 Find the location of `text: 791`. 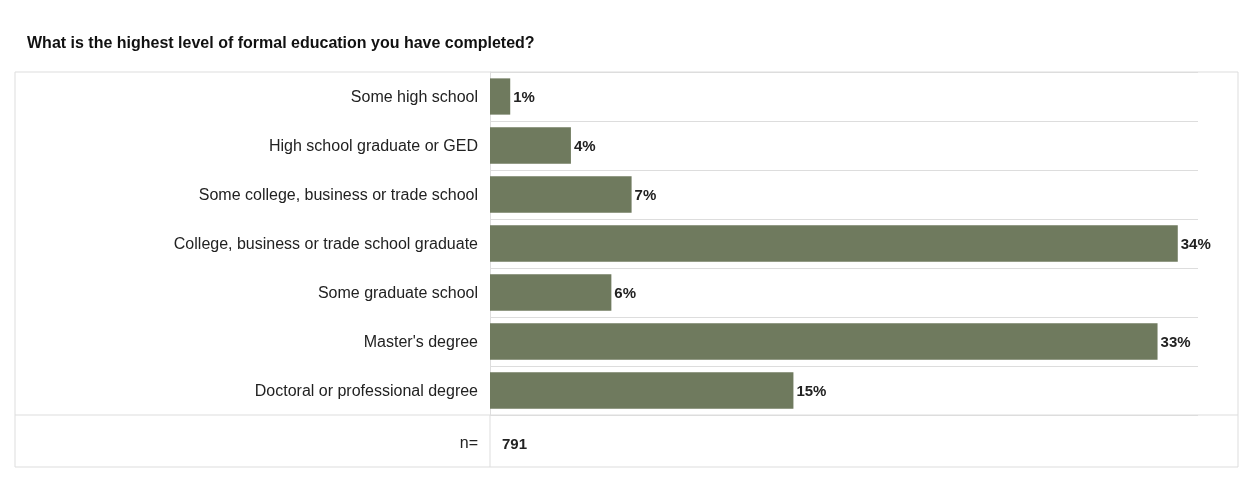

text: 791 is located at coordinates (515, 443).